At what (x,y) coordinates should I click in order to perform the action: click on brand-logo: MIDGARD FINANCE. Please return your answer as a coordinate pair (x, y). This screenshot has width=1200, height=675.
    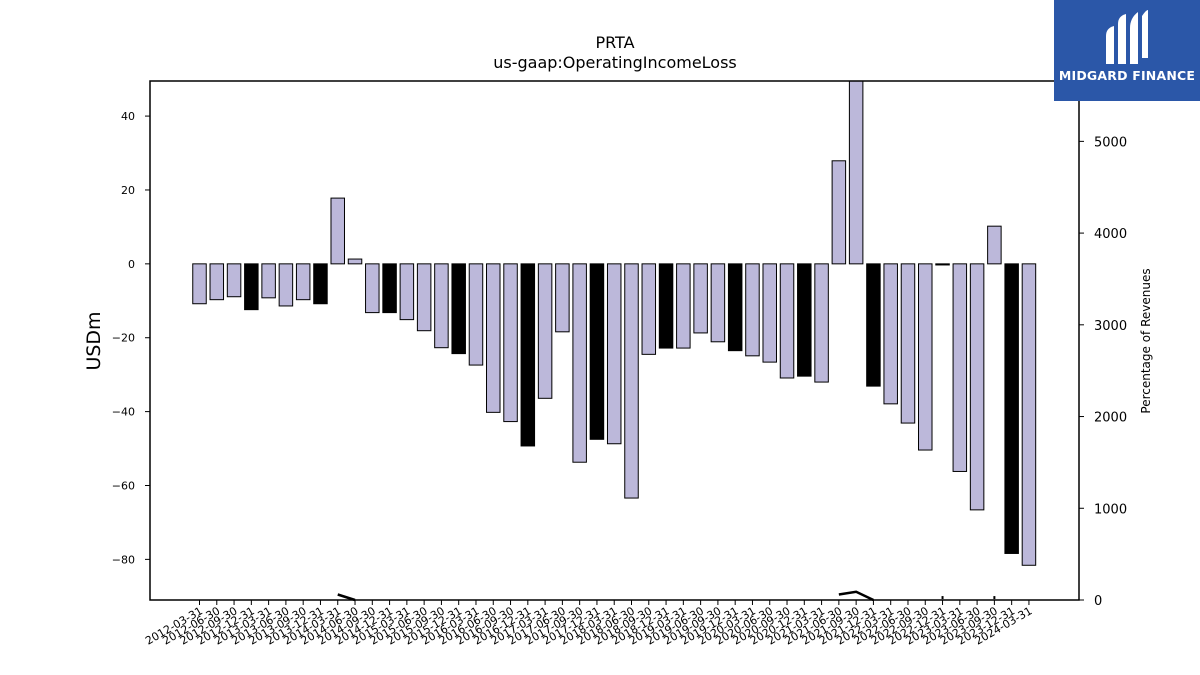
    Looking at the image, I should click on (1127, 50).